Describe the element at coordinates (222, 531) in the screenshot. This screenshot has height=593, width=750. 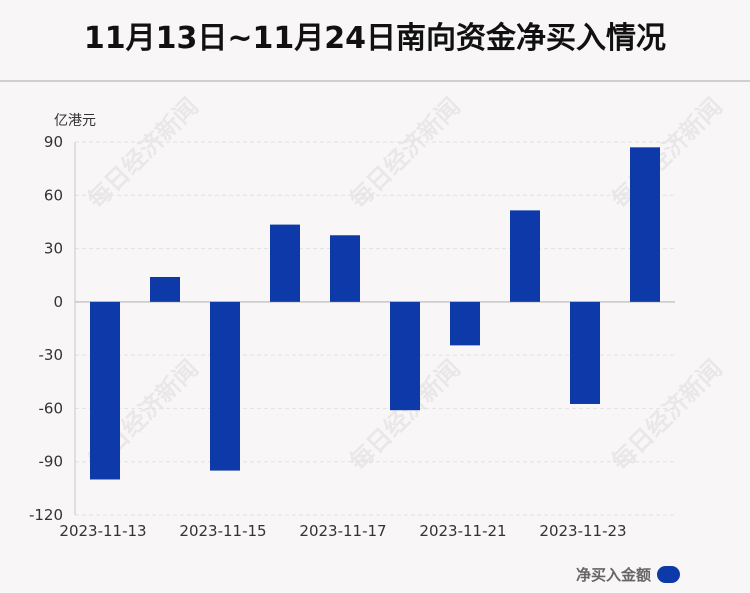
I see `x-tick-label: 2023-11-15` at that location.